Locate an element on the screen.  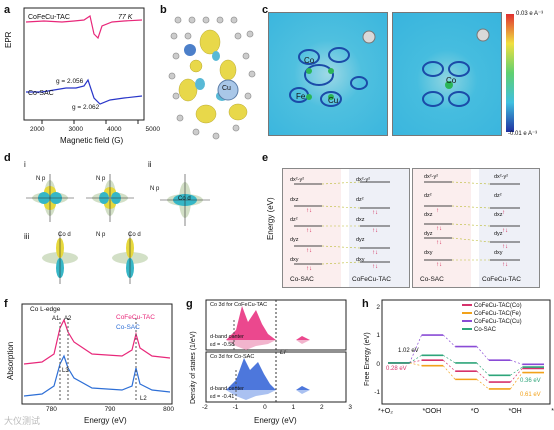
panel-a-series1: CoFeCu-TAC is located at coordinates (49, 17).